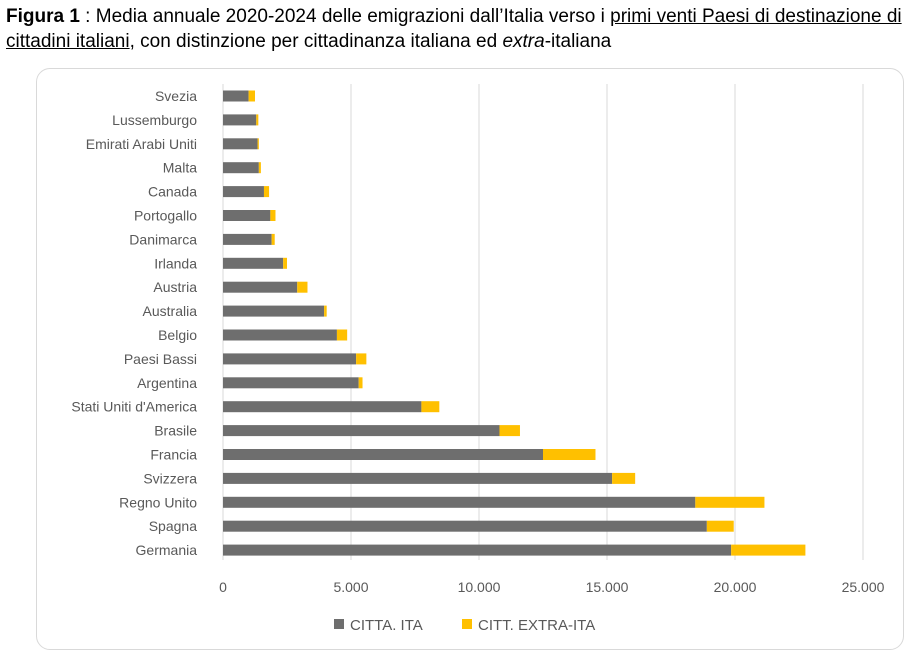  Describe the element at coordinates (607, 587) in the screenshot. I see `x-tick-label: 15.000` at that location.